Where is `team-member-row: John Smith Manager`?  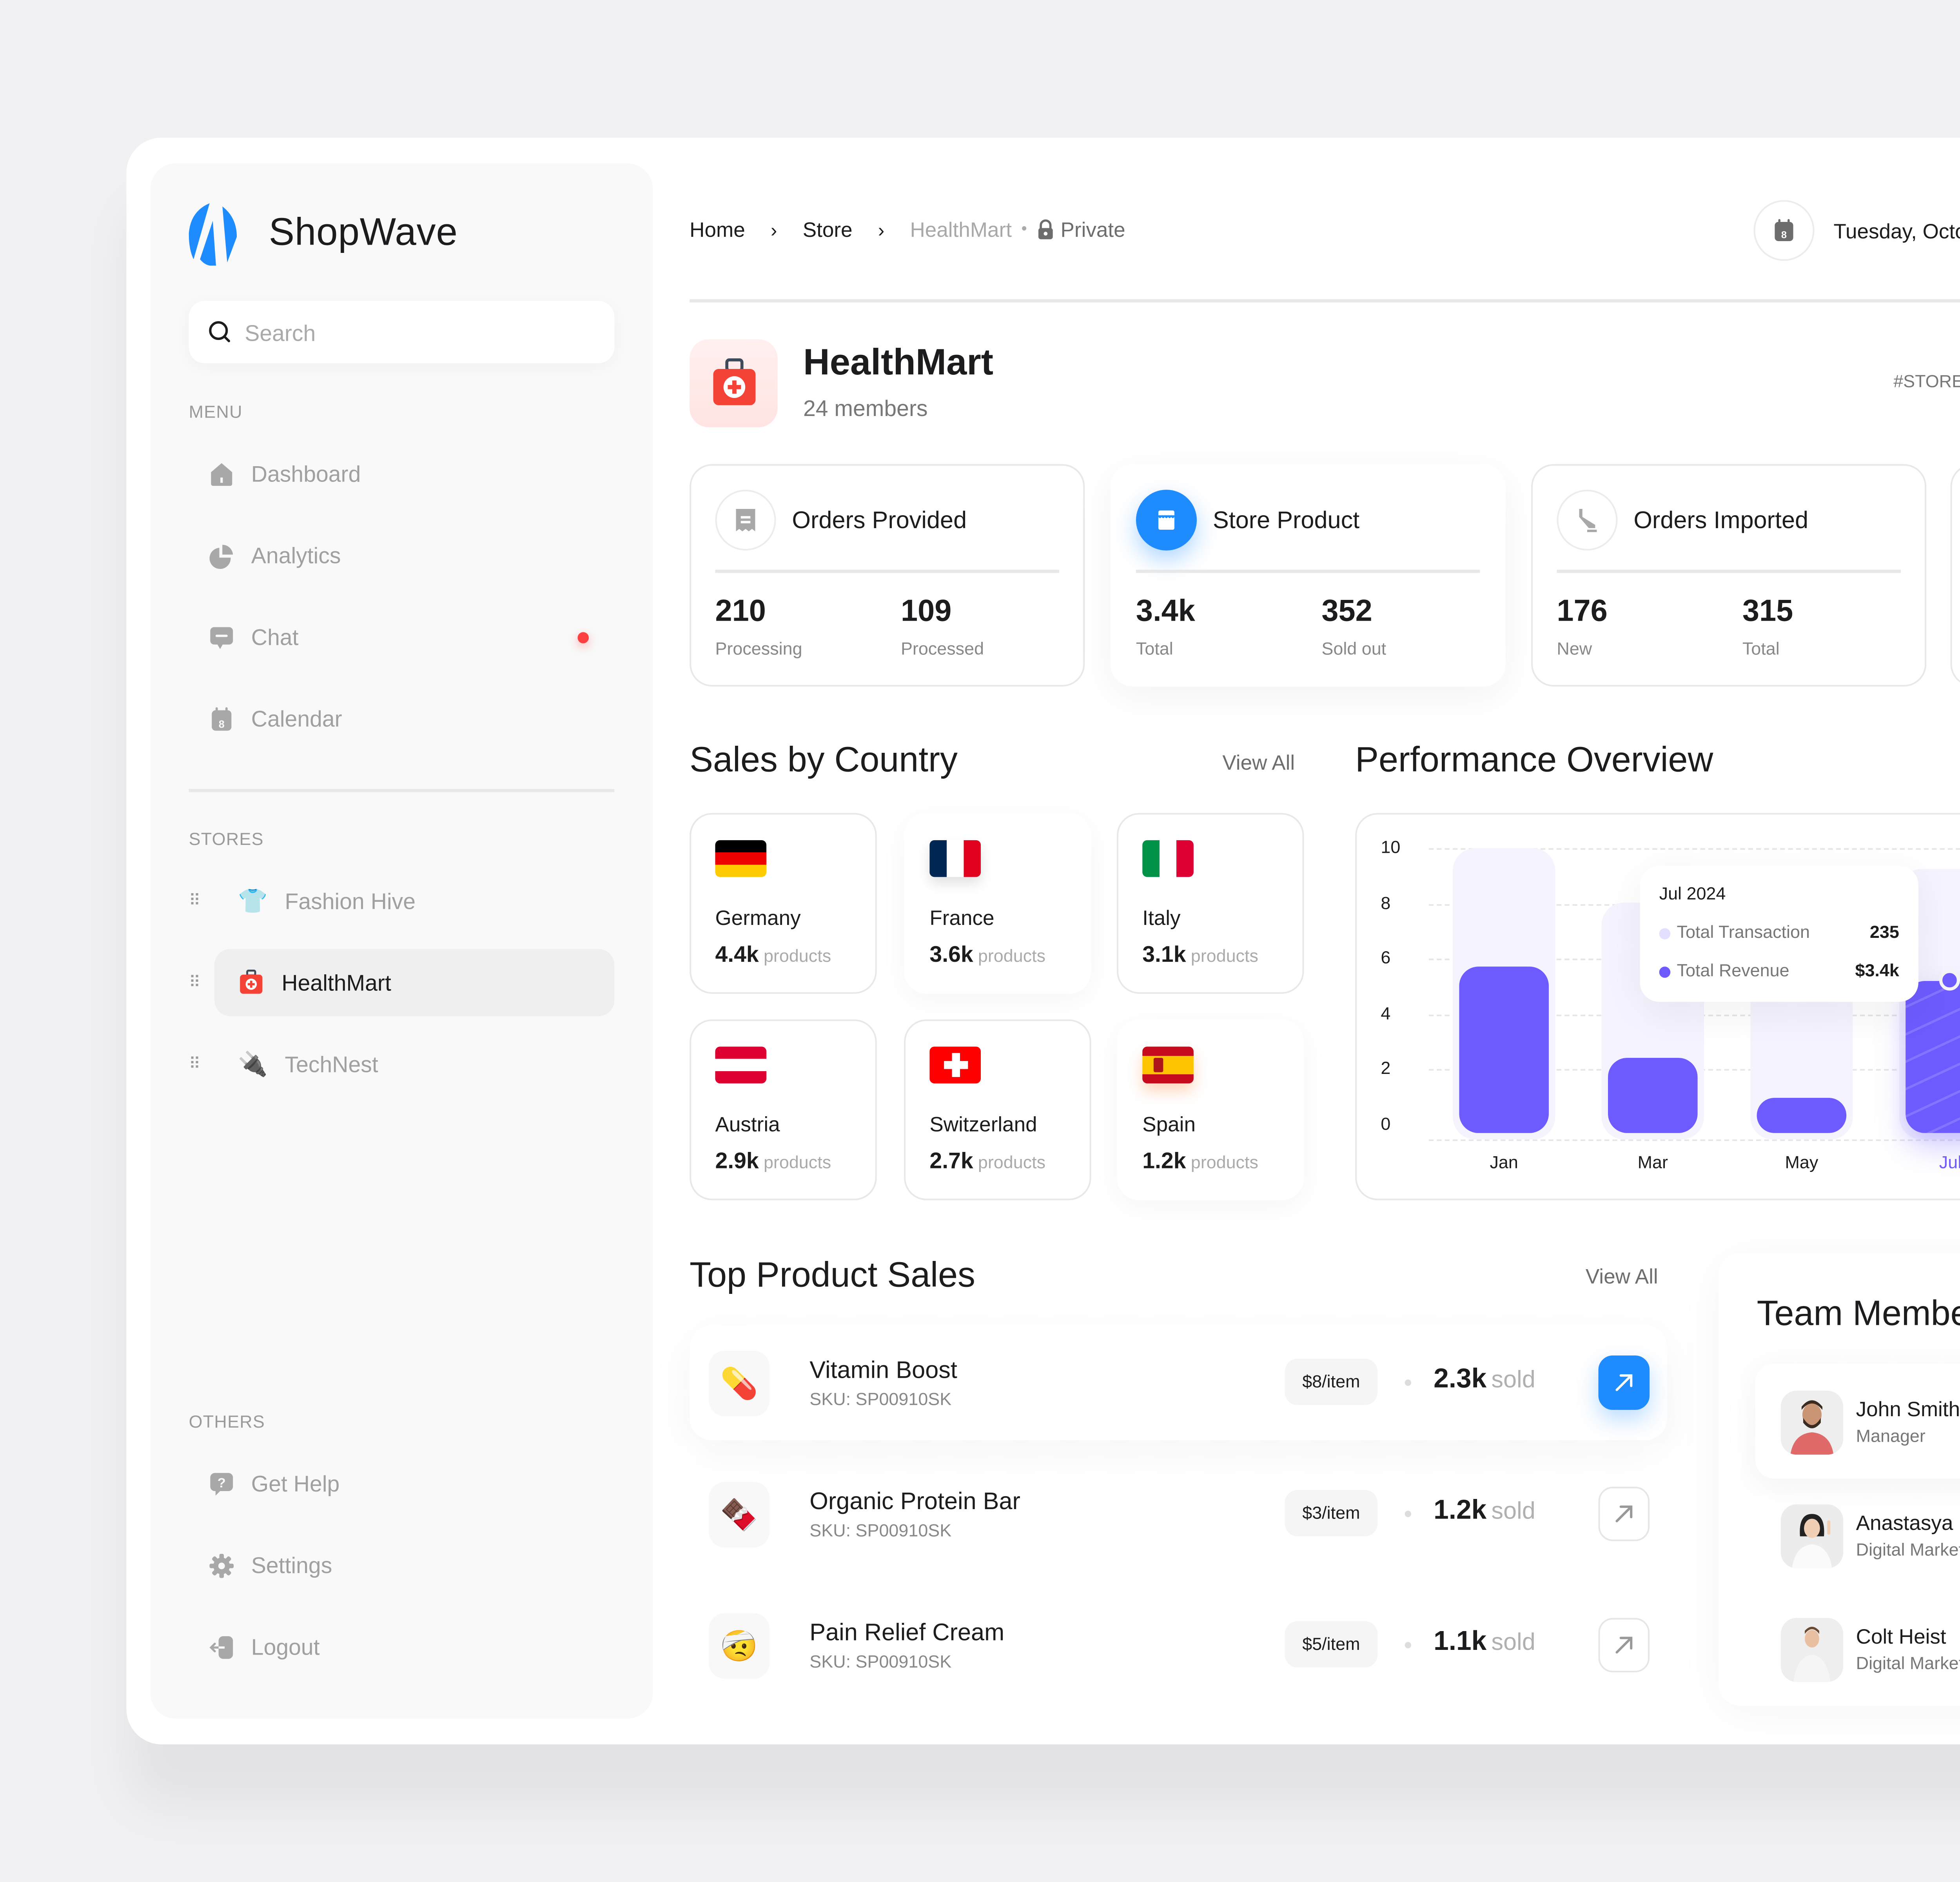
team-member-row: John Smith Manager is located at coordinates (1858, 1421).